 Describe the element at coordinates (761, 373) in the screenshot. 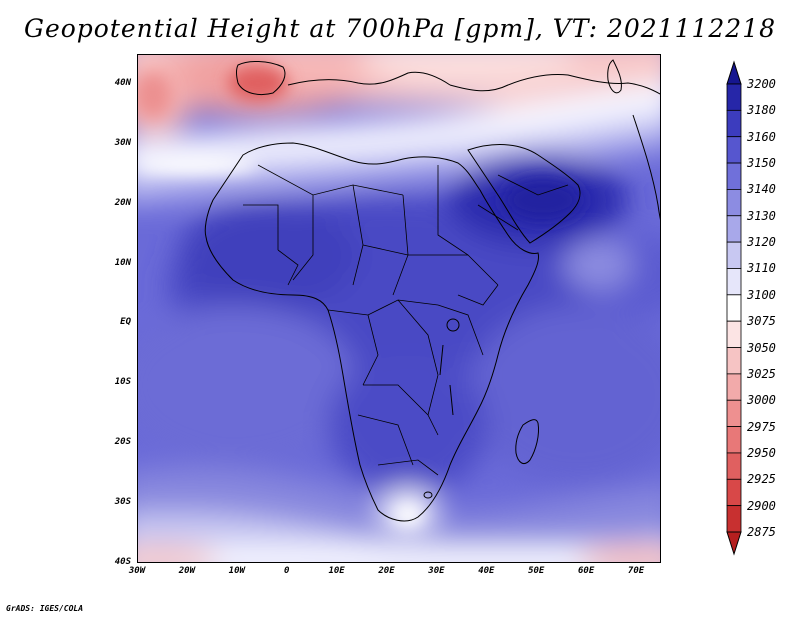

I see `colorbar-level-label: 3025` at that location.